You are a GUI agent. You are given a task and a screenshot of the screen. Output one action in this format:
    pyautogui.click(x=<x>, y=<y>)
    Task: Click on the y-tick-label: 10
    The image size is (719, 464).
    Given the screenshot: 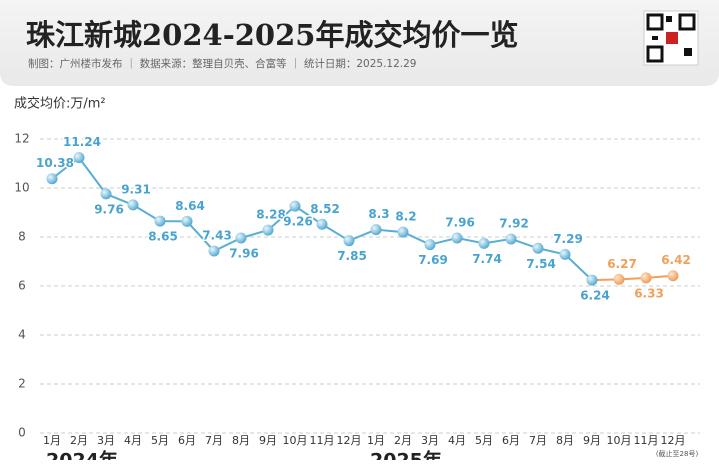 What is the action you would take?
    pyautogui.click(x=21, y=188)
    